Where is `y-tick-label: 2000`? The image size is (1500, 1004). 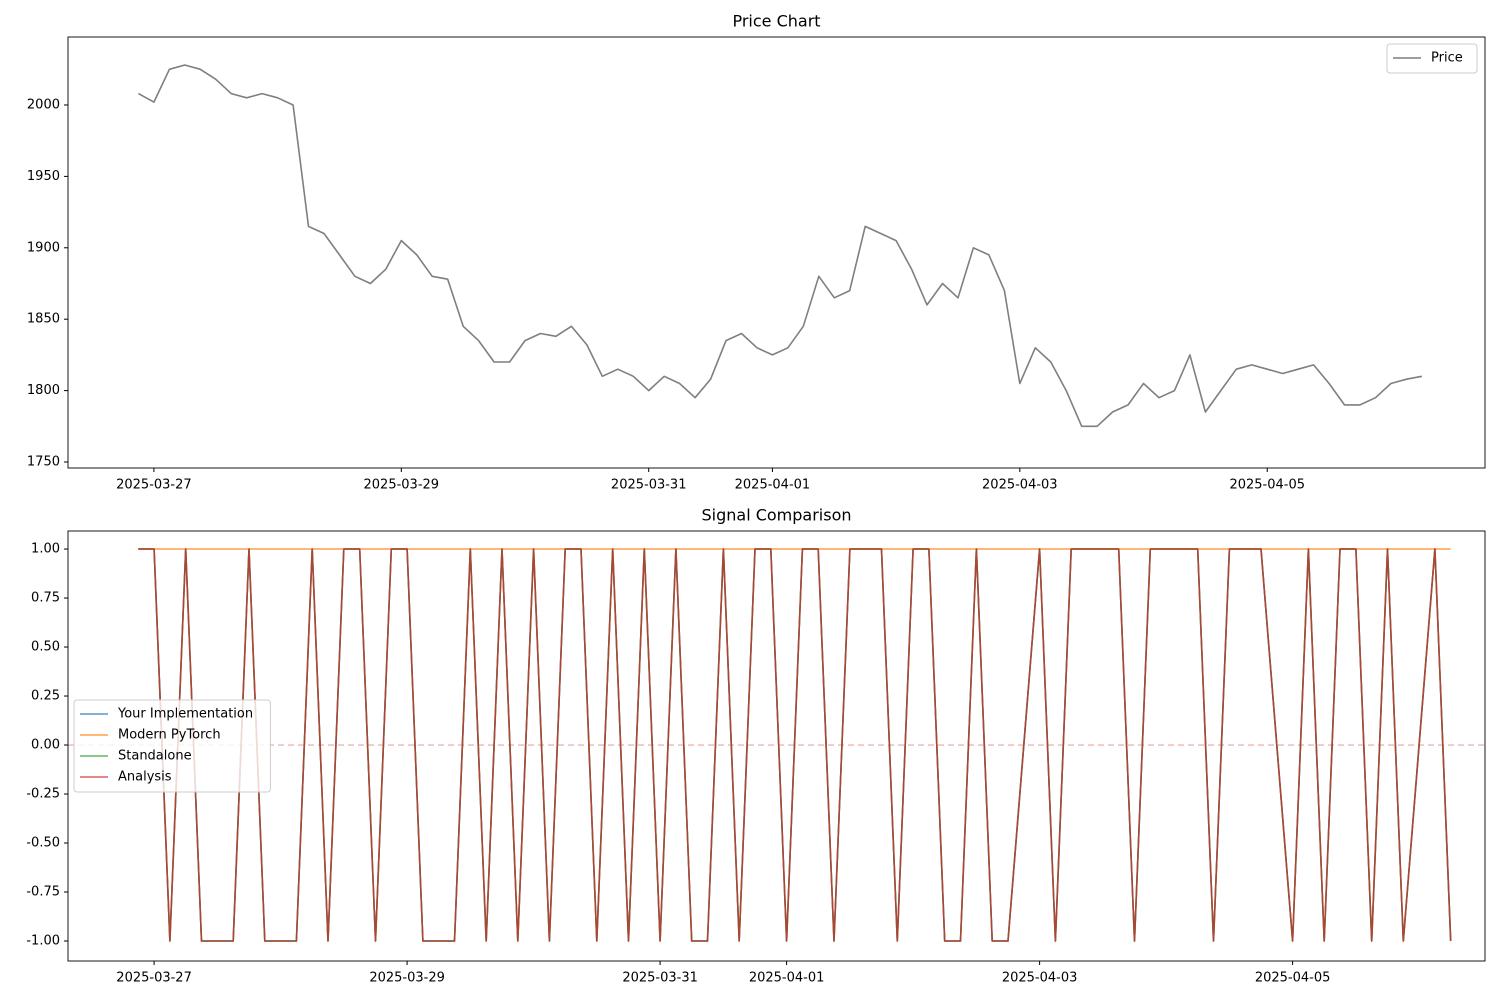
y-tick-label: 2000 is located at coordinates (43, 104).